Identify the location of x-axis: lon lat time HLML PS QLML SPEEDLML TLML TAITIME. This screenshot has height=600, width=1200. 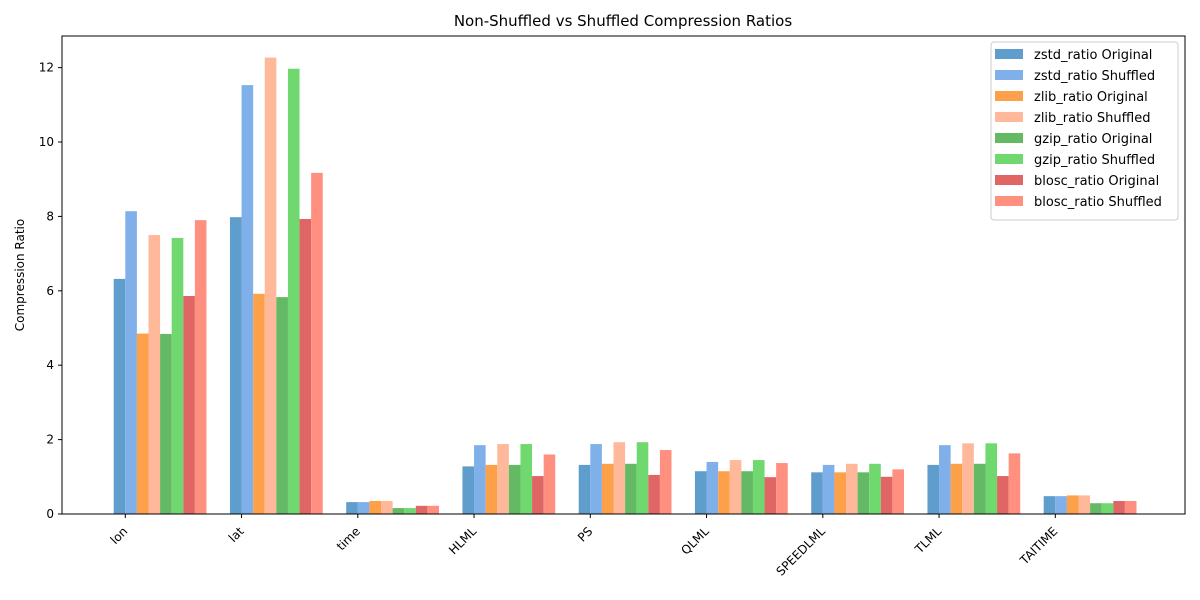
(584, 546).